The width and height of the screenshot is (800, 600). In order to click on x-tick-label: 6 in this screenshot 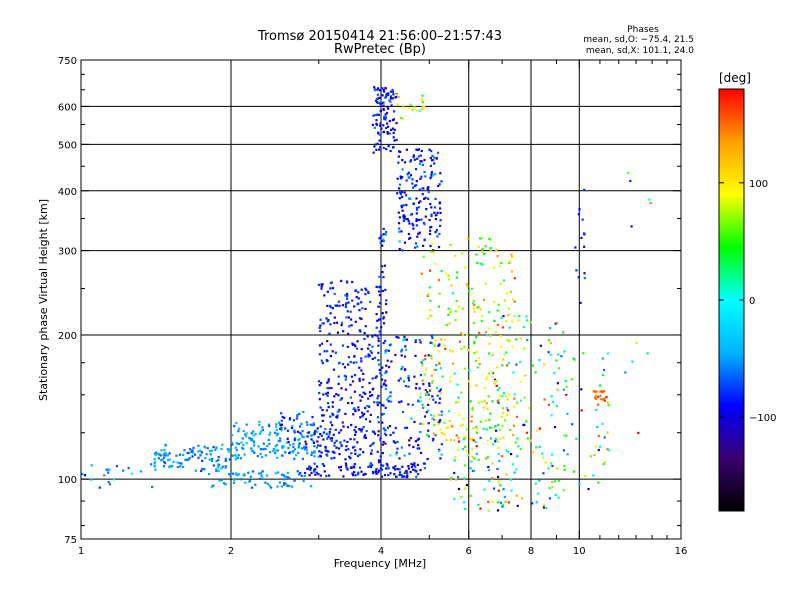, I will do `click(469, 551)`.